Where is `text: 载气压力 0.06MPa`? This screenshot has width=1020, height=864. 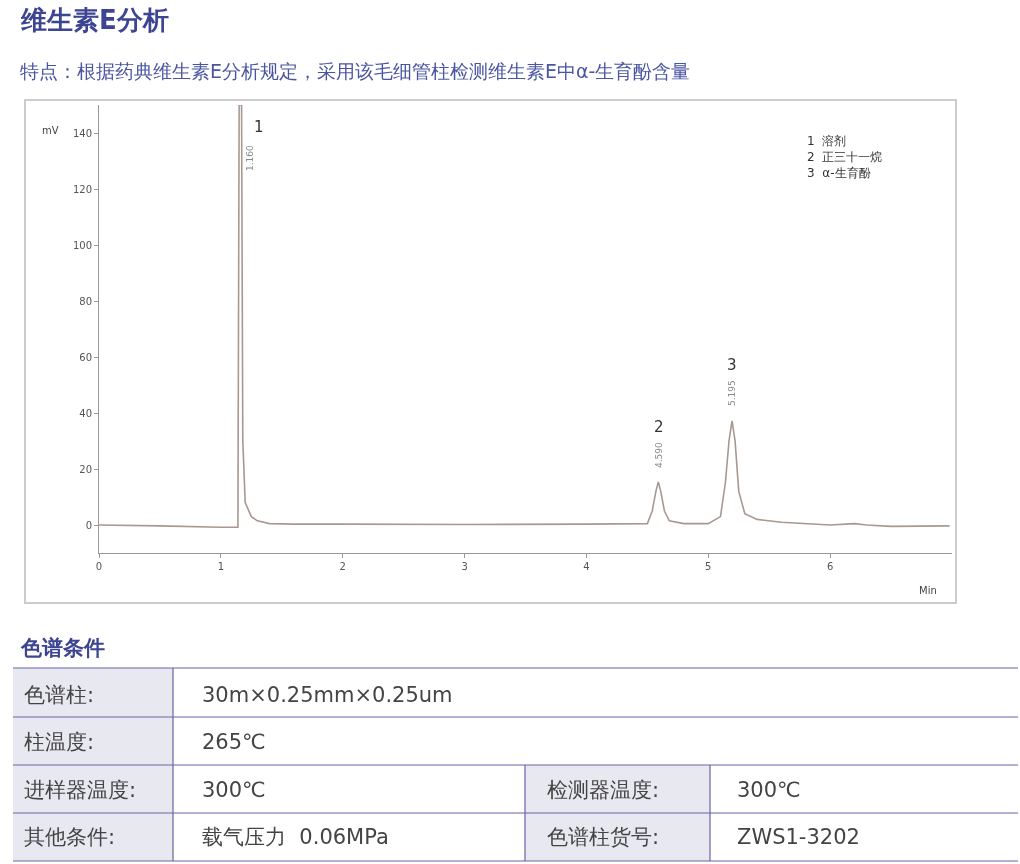
text: 载气压力 0.06MPa is located at coordinates (295, 837).